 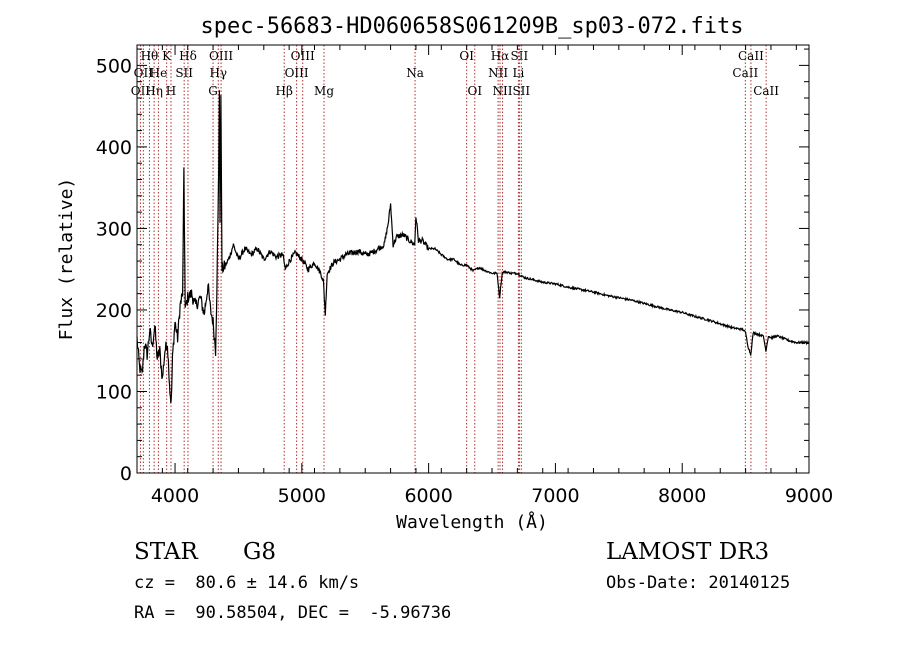 What do you see at coordinates (154, 91) in the screenshot?
I see `line-label-3: Hη` at bounding box center [154, 91].